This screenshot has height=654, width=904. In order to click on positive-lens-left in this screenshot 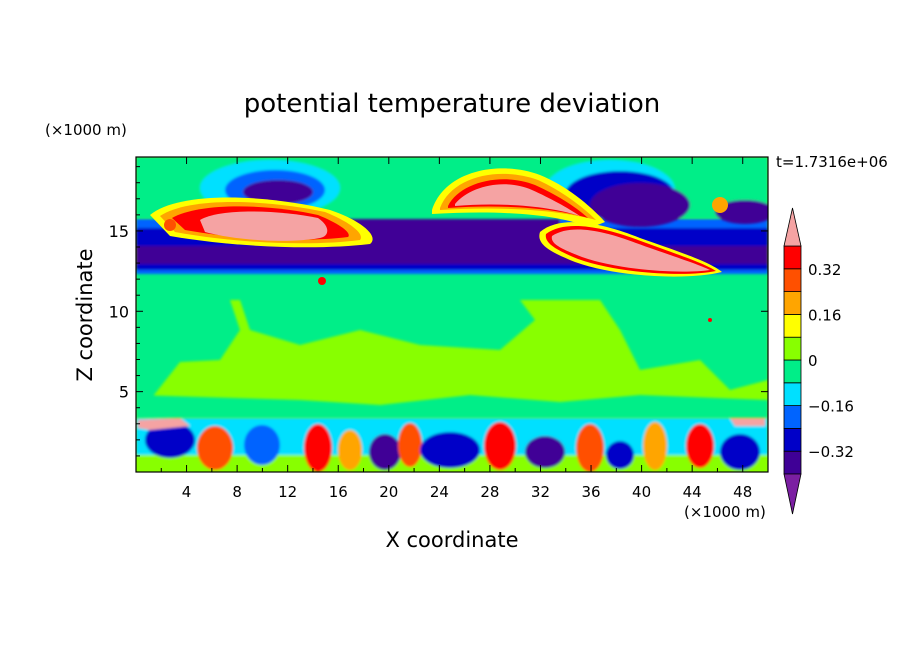, I will do `click(261, 222)`.